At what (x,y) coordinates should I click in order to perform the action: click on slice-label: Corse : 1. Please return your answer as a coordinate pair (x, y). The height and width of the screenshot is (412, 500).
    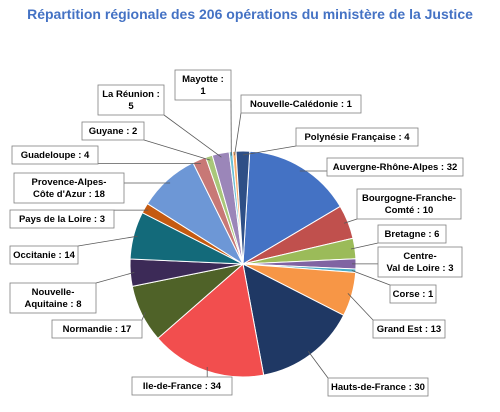
    Looking at the image, I should click on (413, 294).